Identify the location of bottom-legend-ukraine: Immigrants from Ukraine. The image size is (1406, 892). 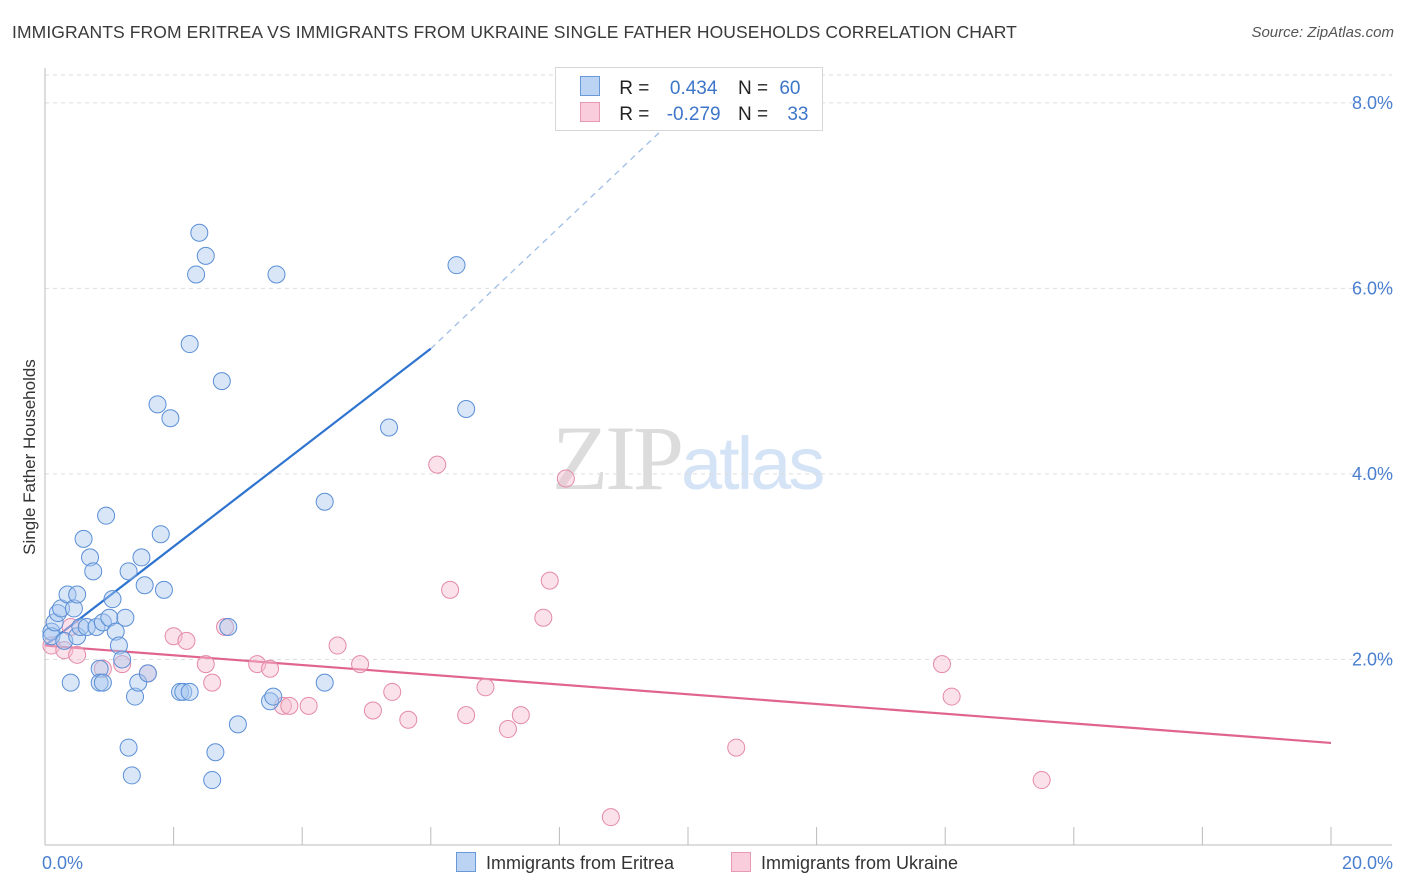
(844, 863).